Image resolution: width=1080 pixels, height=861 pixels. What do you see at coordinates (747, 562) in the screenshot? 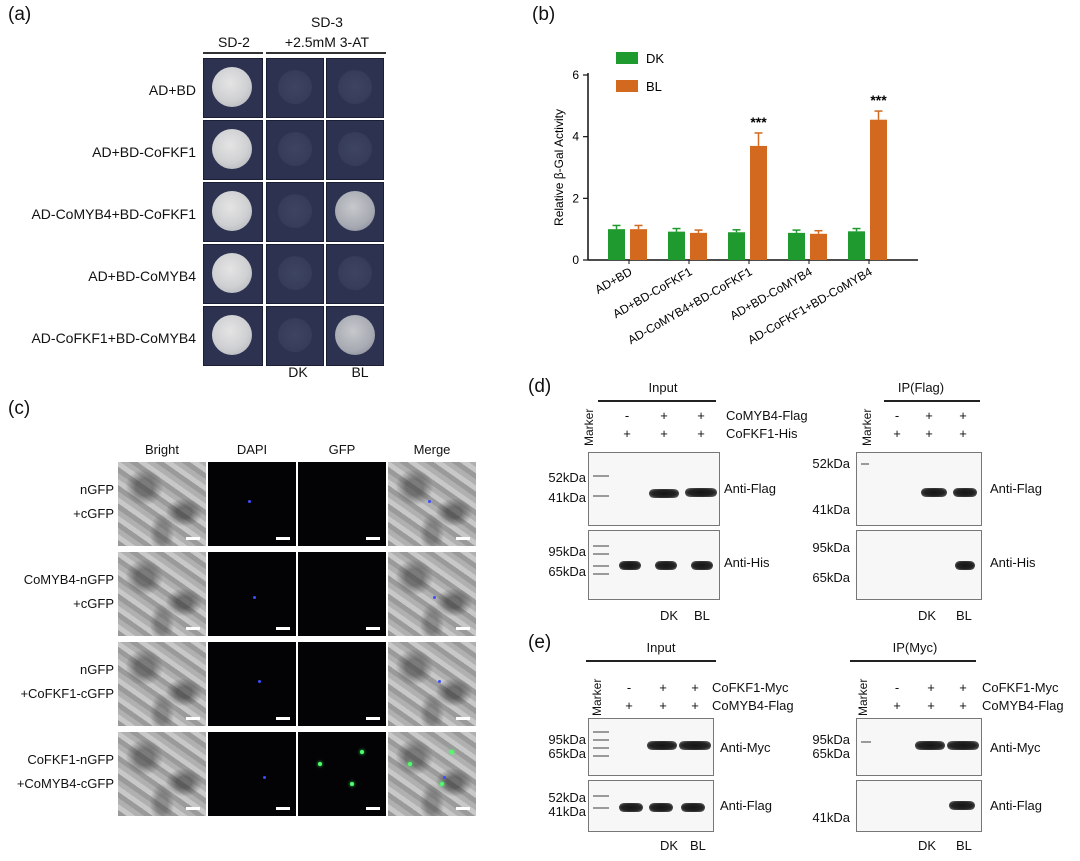
I see `d-antibody-his: Anti-His` at bounding box center [747, 562].